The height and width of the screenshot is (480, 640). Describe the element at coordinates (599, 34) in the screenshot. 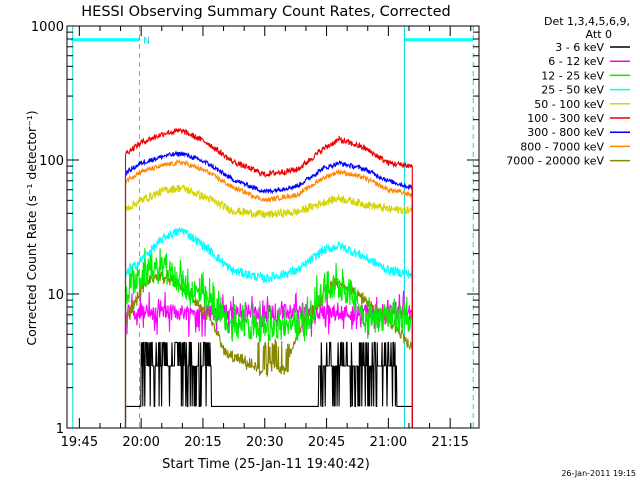

I see `legend-header-line2: Att 0` at that location.